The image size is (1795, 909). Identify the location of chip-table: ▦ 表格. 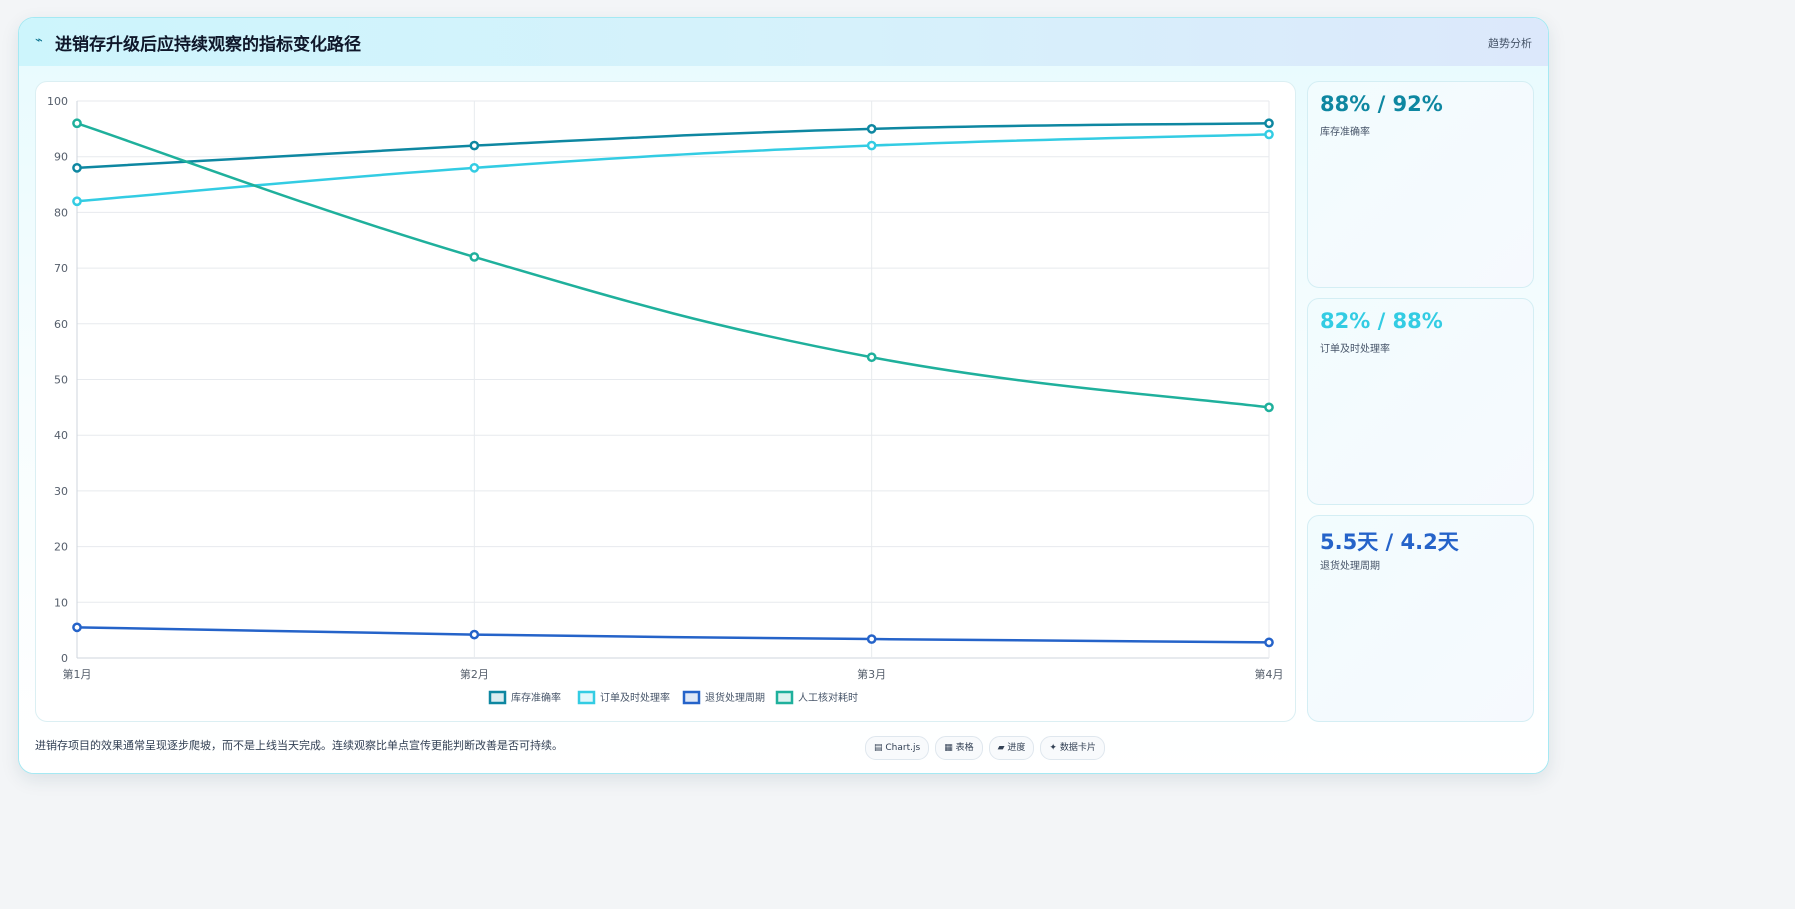
(959, 748).